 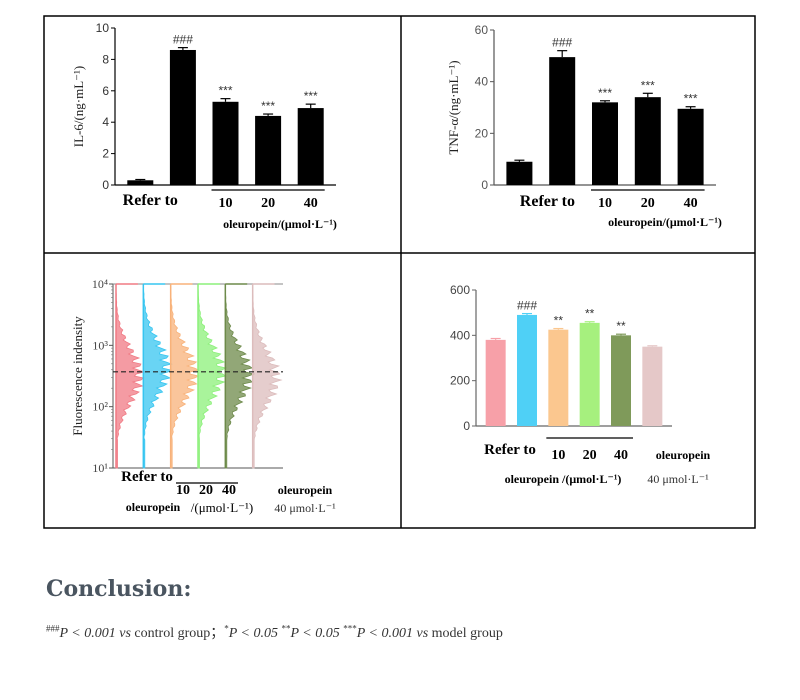 What do you see at coordinates (222, 507) in the screenshot?
I see `x-label-unit: /(μmol·L⁻¹)` at bounding box center [222, 507].